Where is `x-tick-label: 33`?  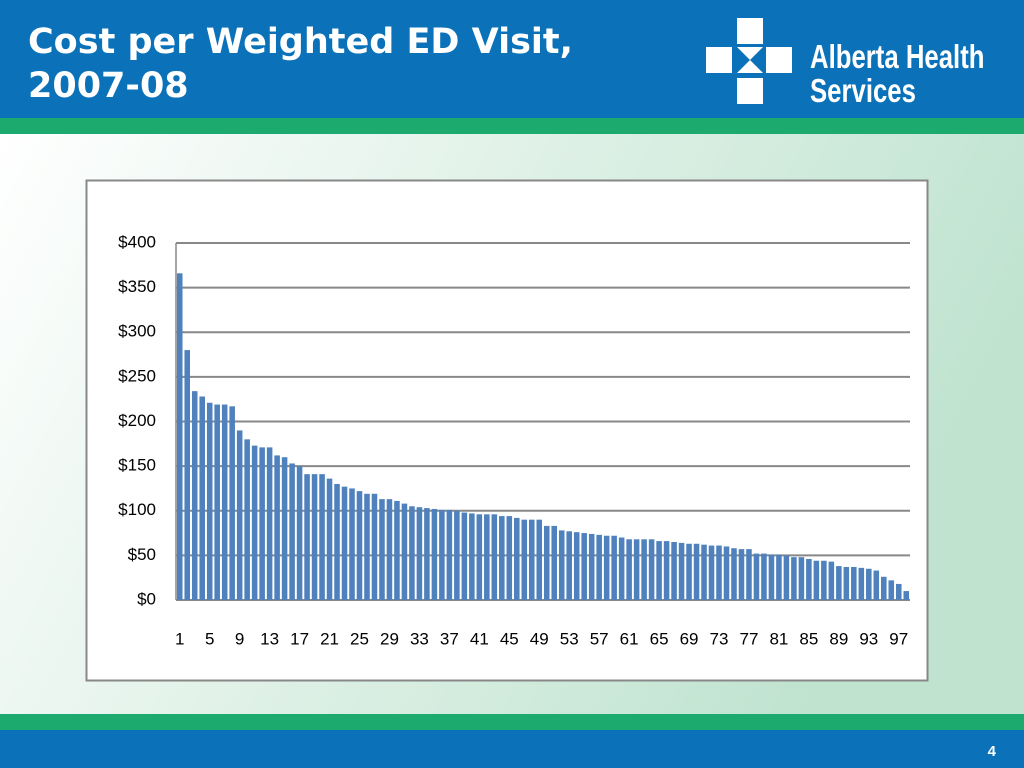
x-tick-label: 33 is located at coordinates (419, 638).